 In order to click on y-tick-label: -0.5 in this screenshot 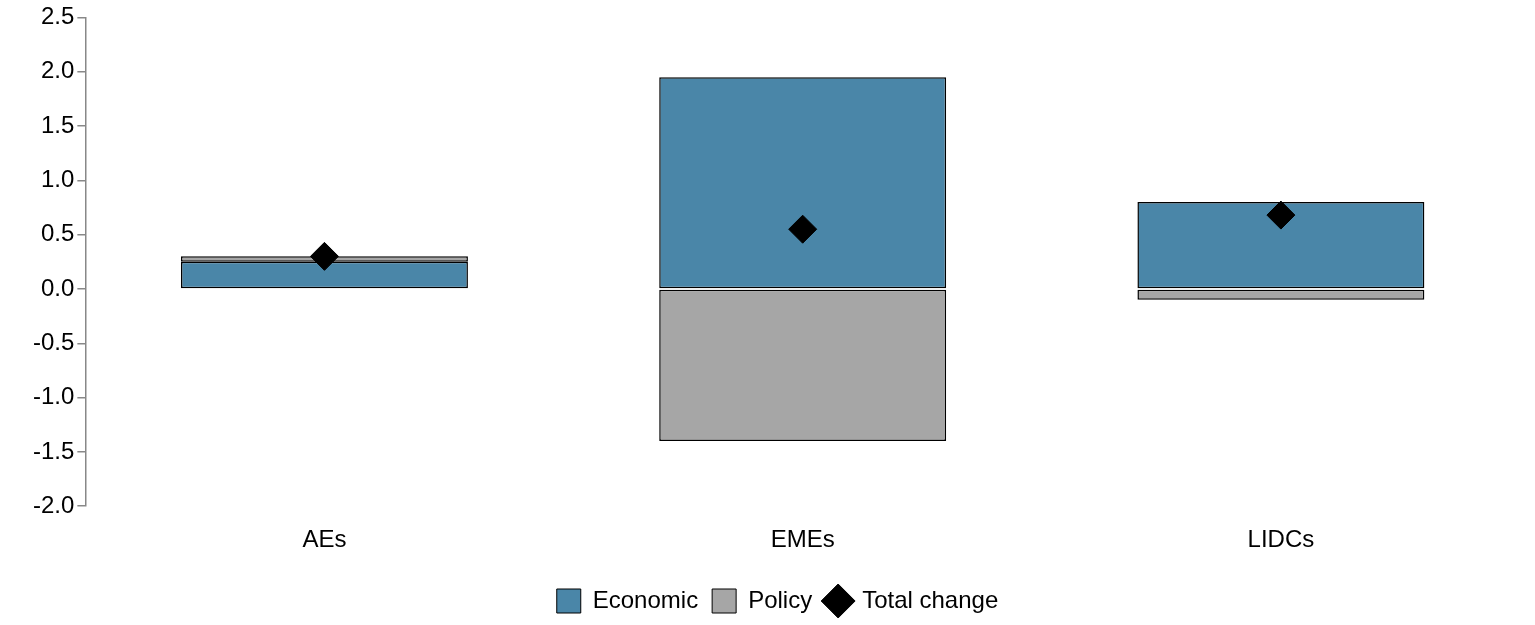, I will do `click(54, 341)`.